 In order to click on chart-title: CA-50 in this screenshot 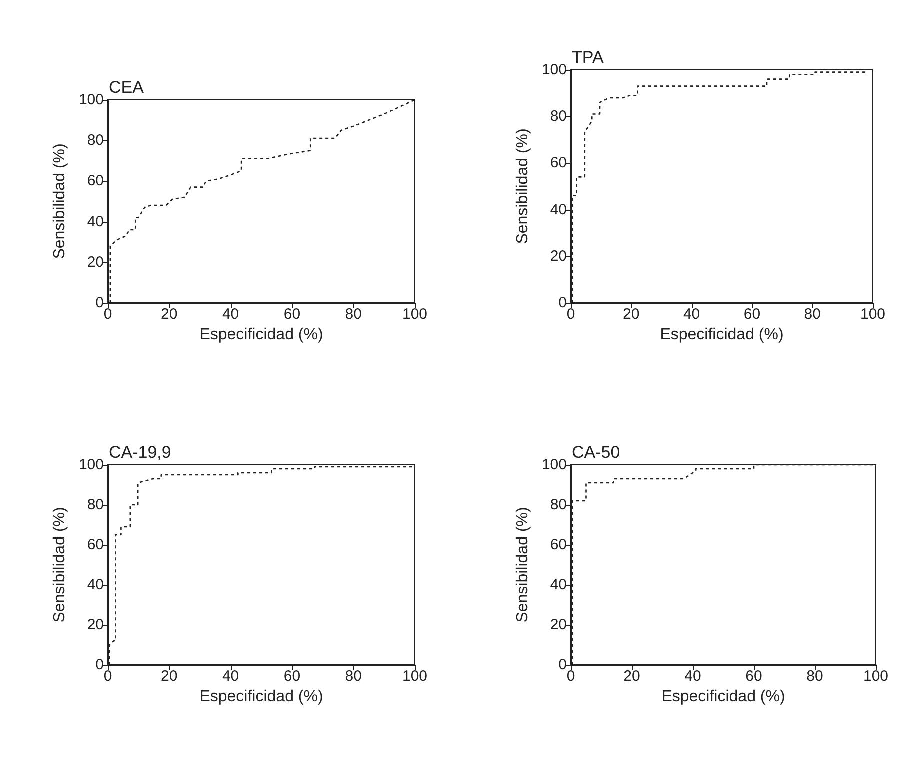, I will do `click(596, 452)`.